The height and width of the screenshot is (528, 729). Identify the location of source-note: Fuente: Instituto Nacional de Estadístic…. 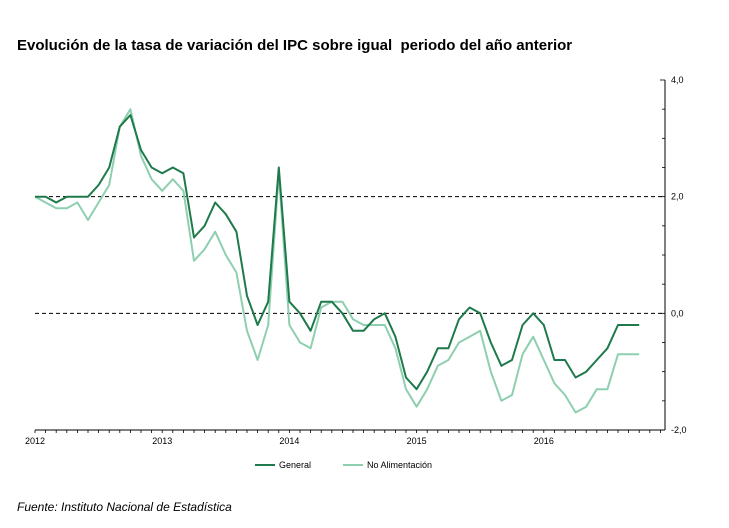
(124, 507).